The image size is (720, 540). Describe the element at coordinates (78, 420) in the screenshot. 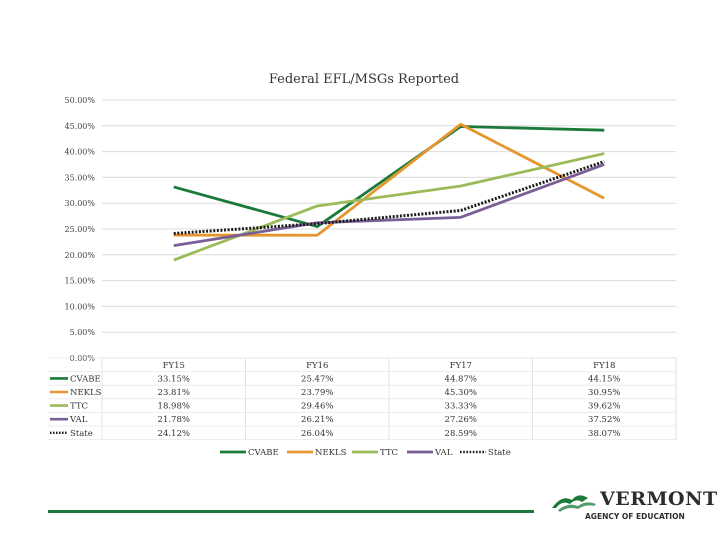

I see `table-series-name: VAL` at that location.